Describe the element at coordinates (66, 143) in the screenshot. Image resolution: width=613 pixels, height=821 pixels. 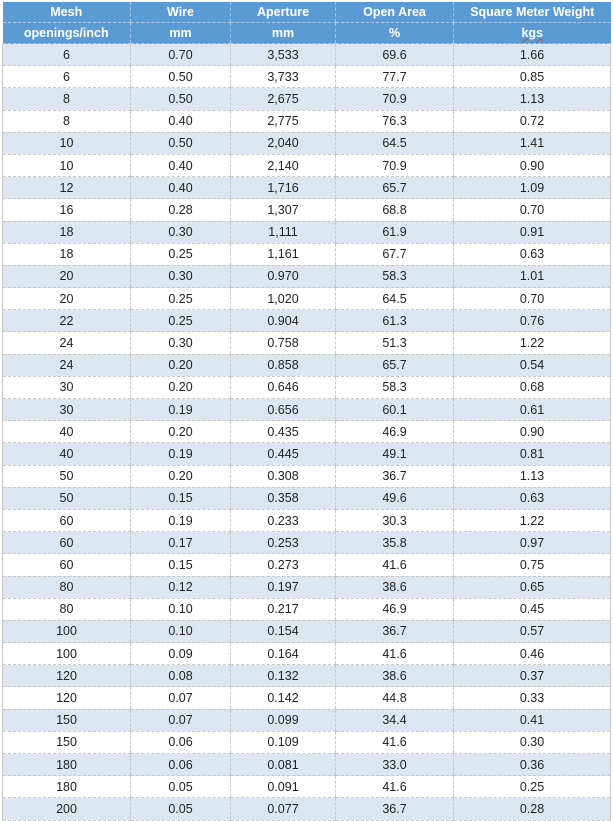
I see `cell-mesh: 10` at that location.